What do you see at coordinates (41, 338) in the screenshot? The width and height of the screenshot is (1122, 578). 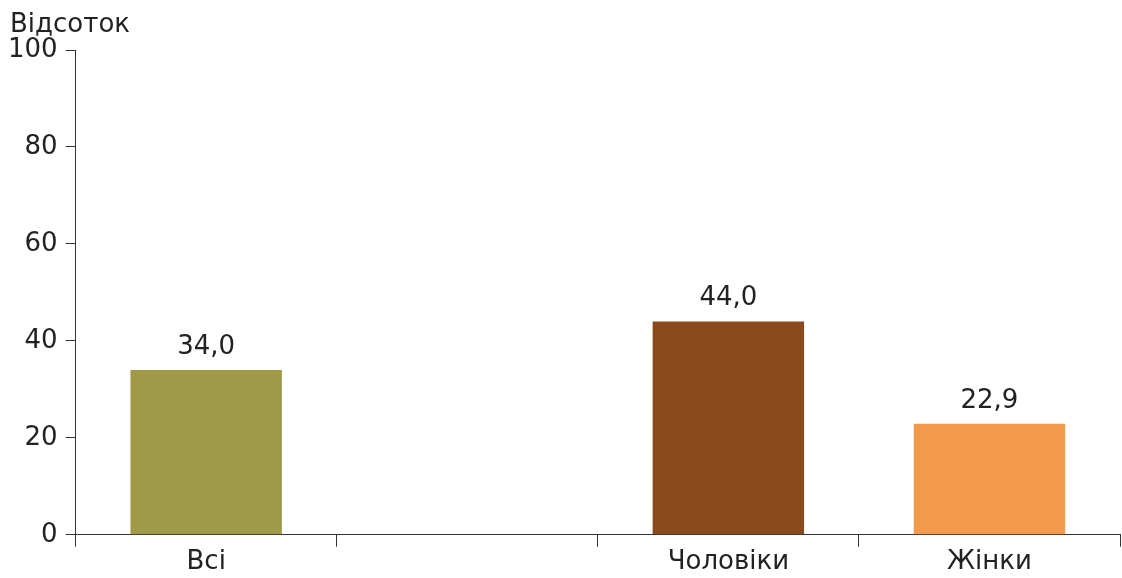 I see `y-tick-label: 40` at bounding box center [41, 338].